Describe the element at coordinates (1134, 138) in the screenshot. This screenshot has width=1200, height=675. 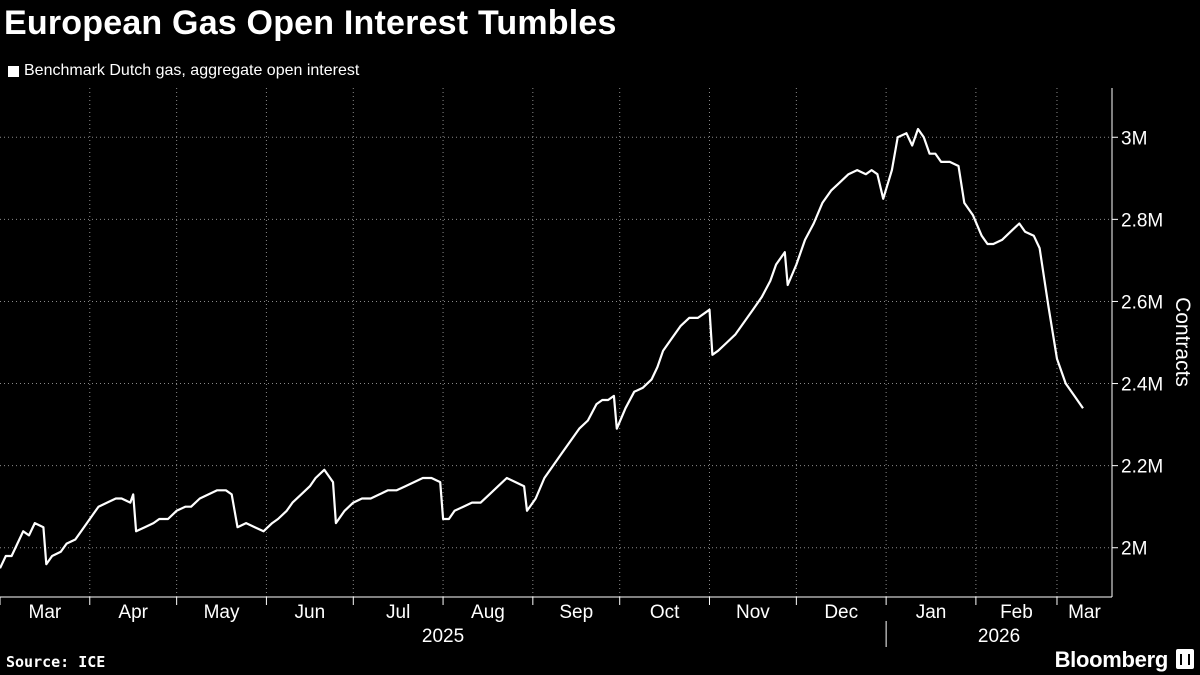
I see `y-tick-label: 3M` at that location.